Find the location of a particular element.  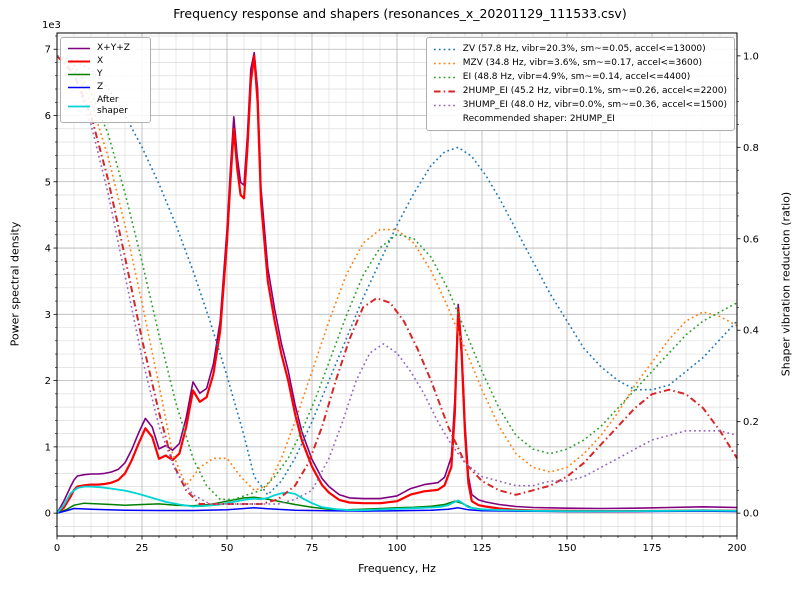

legend-entry: X is located at coordinates (105, 61).